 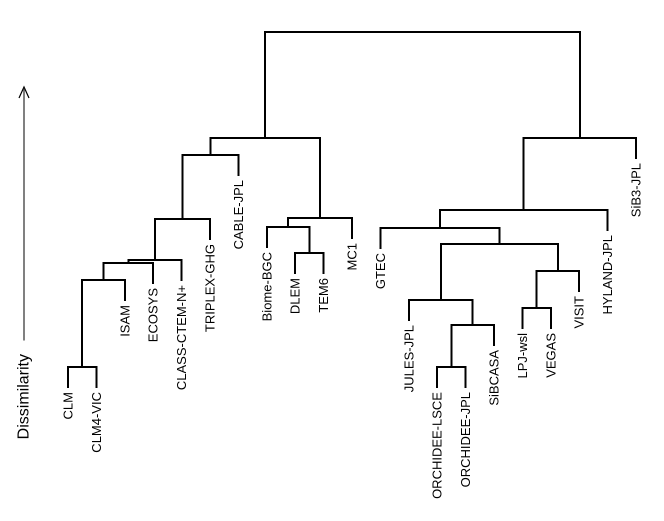 I want to click on leaf-label: SiBCASA, so click(x=494, y=378).